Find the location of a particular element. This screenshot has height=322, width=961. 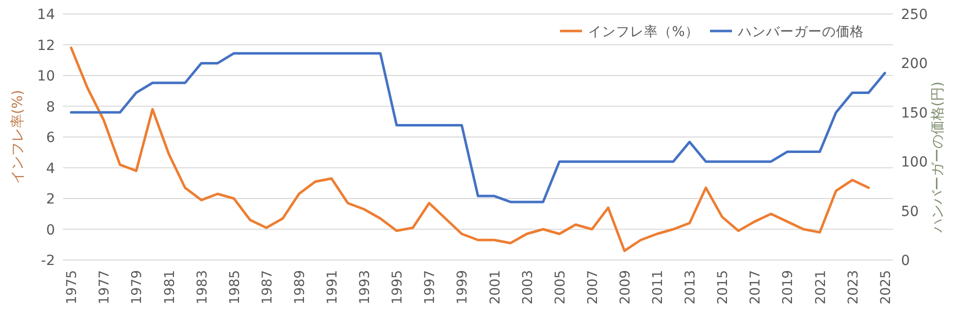

x-tick-label: 2015 is located at coordinates (723, 287).